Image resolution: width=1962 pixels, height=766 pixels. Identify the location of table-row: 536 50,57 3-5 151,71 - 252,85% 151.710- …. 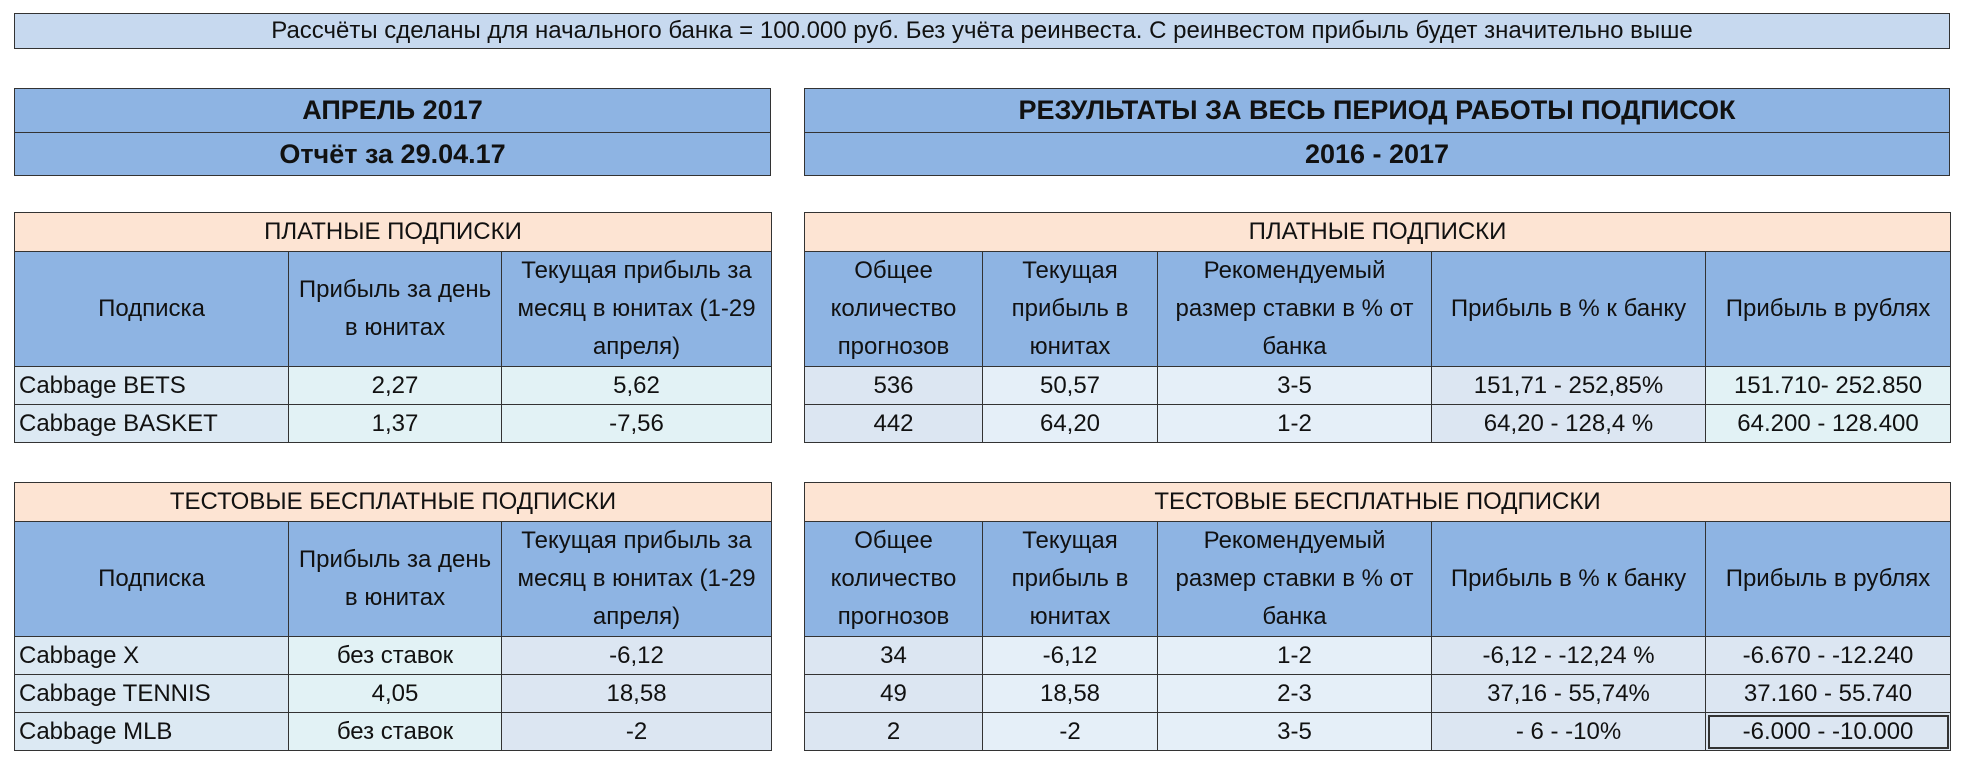
(1378, 385).